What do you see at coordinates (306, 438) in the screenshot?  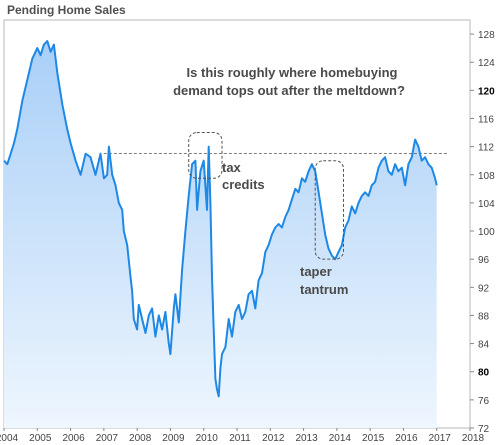 I see `x-tick-label: 2013` at bounding box center [306, 438].